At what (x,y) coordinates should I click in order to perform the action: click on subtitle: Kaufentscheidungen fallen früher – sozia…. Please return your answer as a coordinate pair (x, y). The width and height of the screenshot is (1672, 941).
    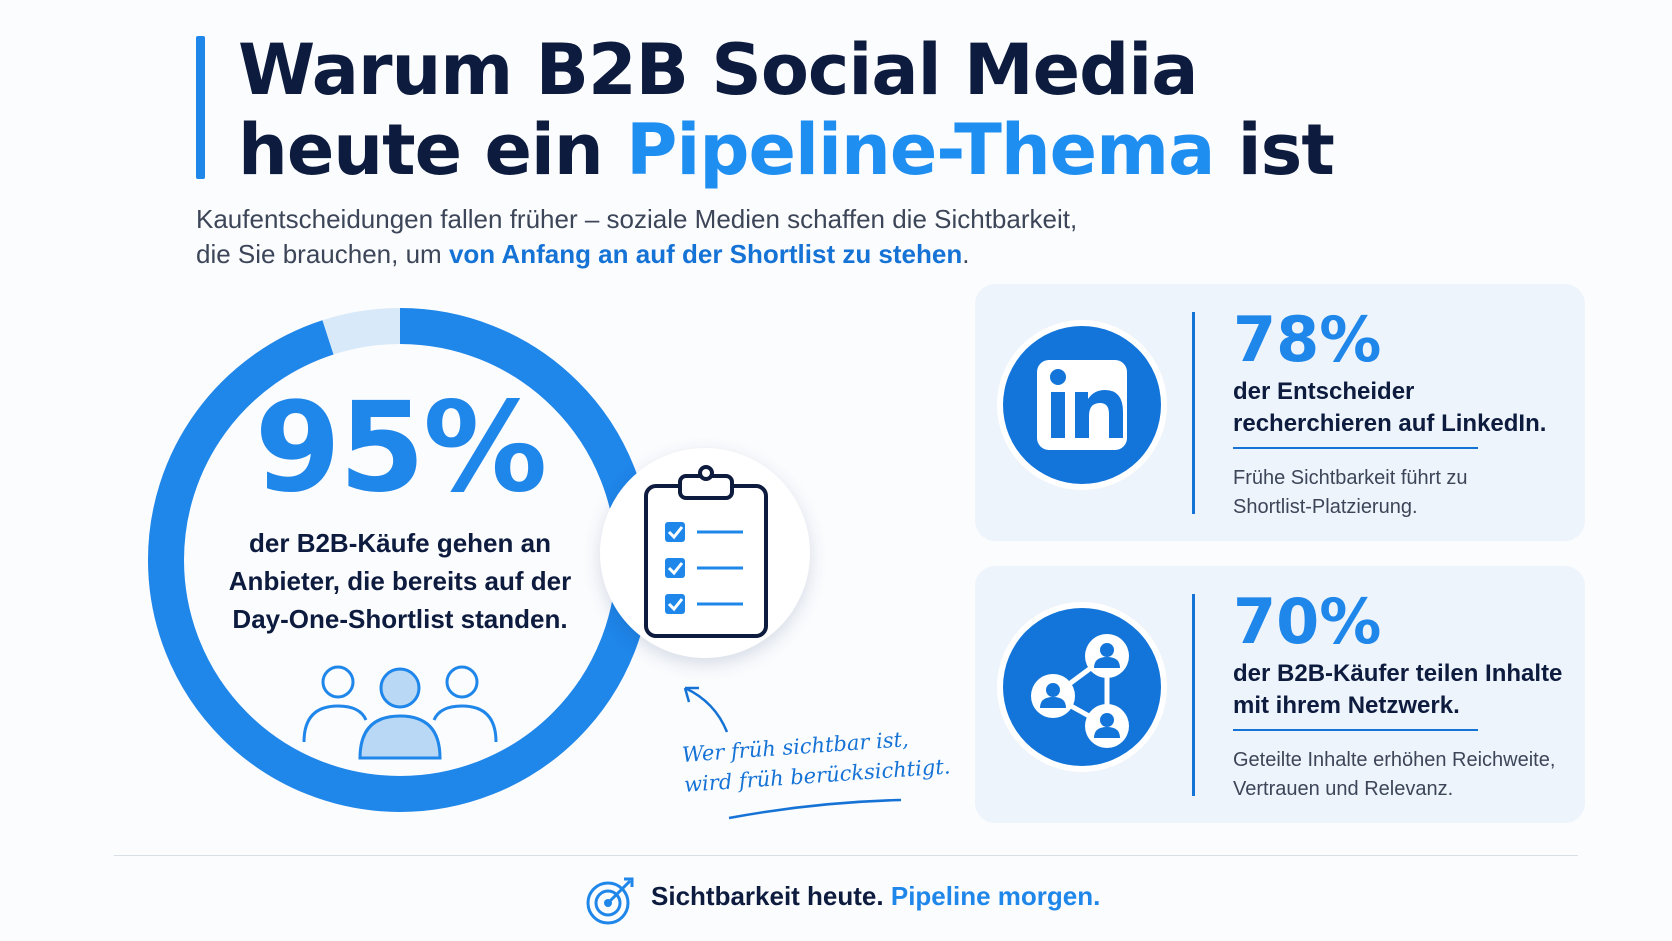
    Looking at the image, I should click on (636, 237).